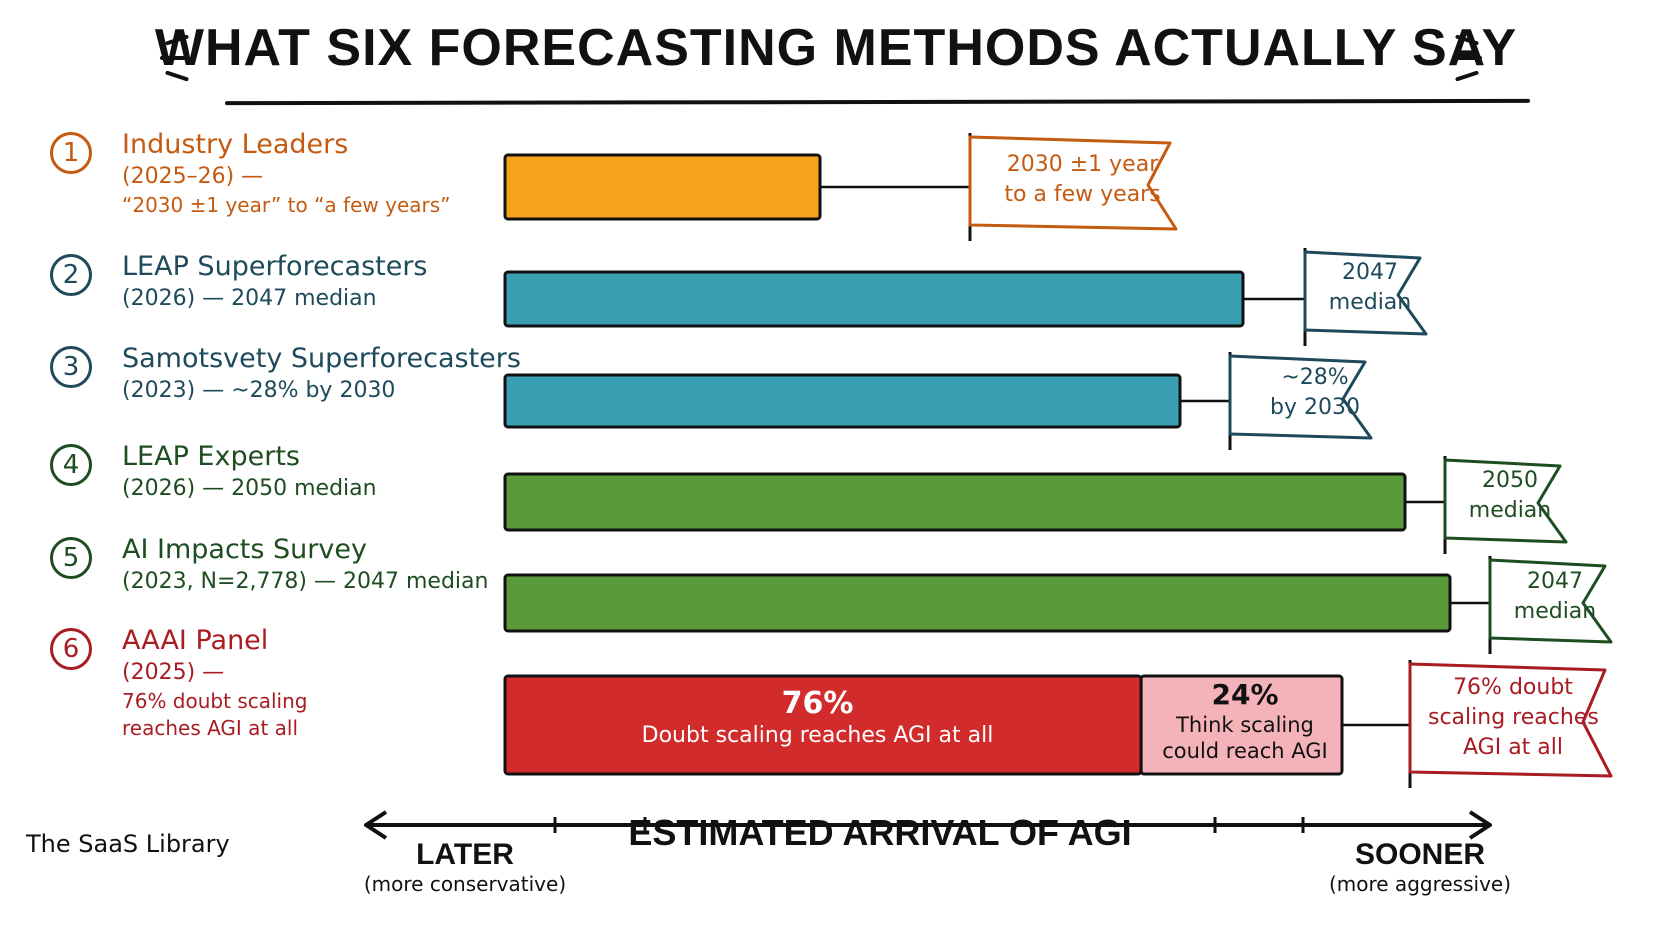 This screenshot has width=1672, height=941. I want to click on method-detail: (2023, N=2,778) — 2047 median, so click(305, 581).